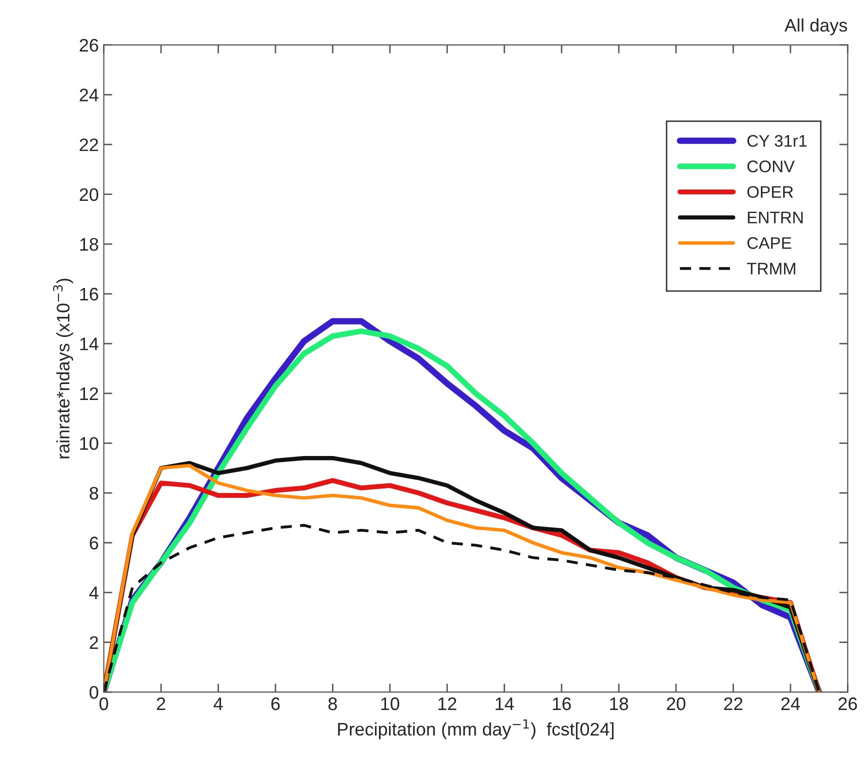 Image resolution: width=865 pixels, height=775 pixels. What do you see at coordinates (390, 703) in the screenshot?
I see `x-tick-label: 10` at bounding box center [390, 703].